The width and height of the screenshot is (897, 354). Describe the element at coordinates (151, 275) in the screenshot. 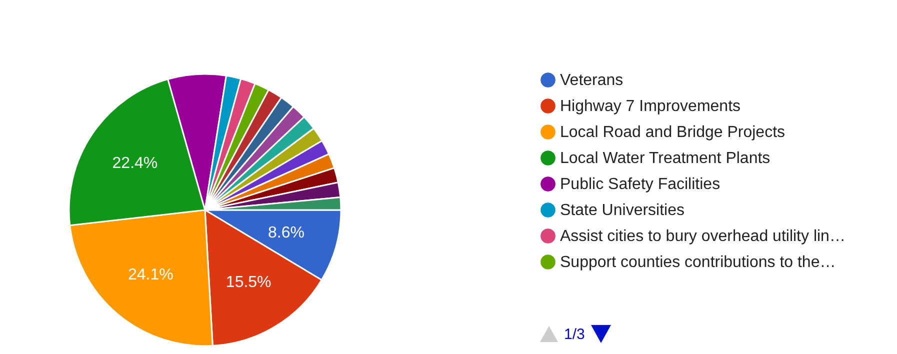

I see `data-label: 24.1%` at that location.